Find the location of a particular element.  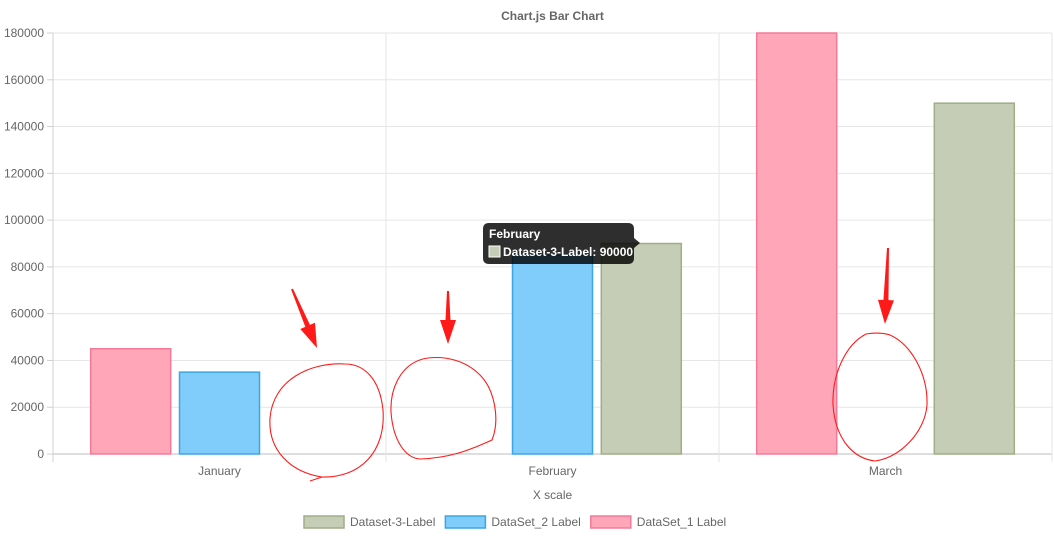

legend-item-label: DataSet_2 Label is located at coordinates (535, 522).